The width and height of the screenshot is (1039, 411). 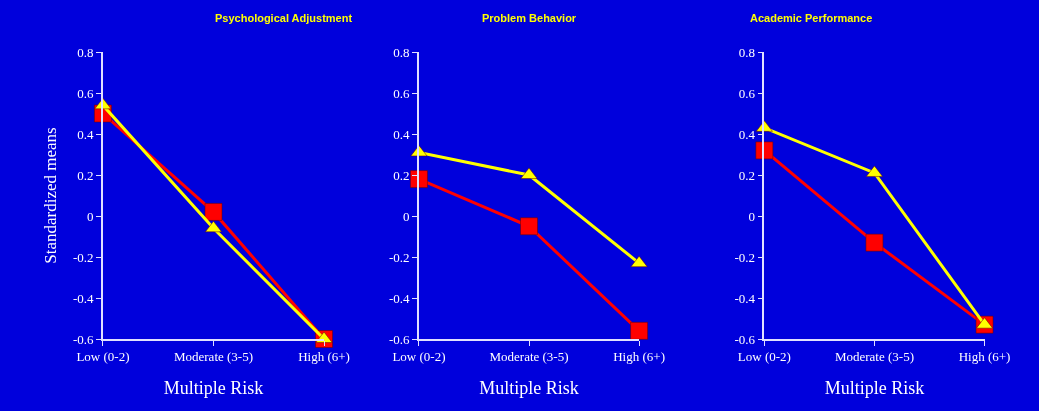 I want to click on chart-title: Psychological Adjustment, so click(x=284, y=18).